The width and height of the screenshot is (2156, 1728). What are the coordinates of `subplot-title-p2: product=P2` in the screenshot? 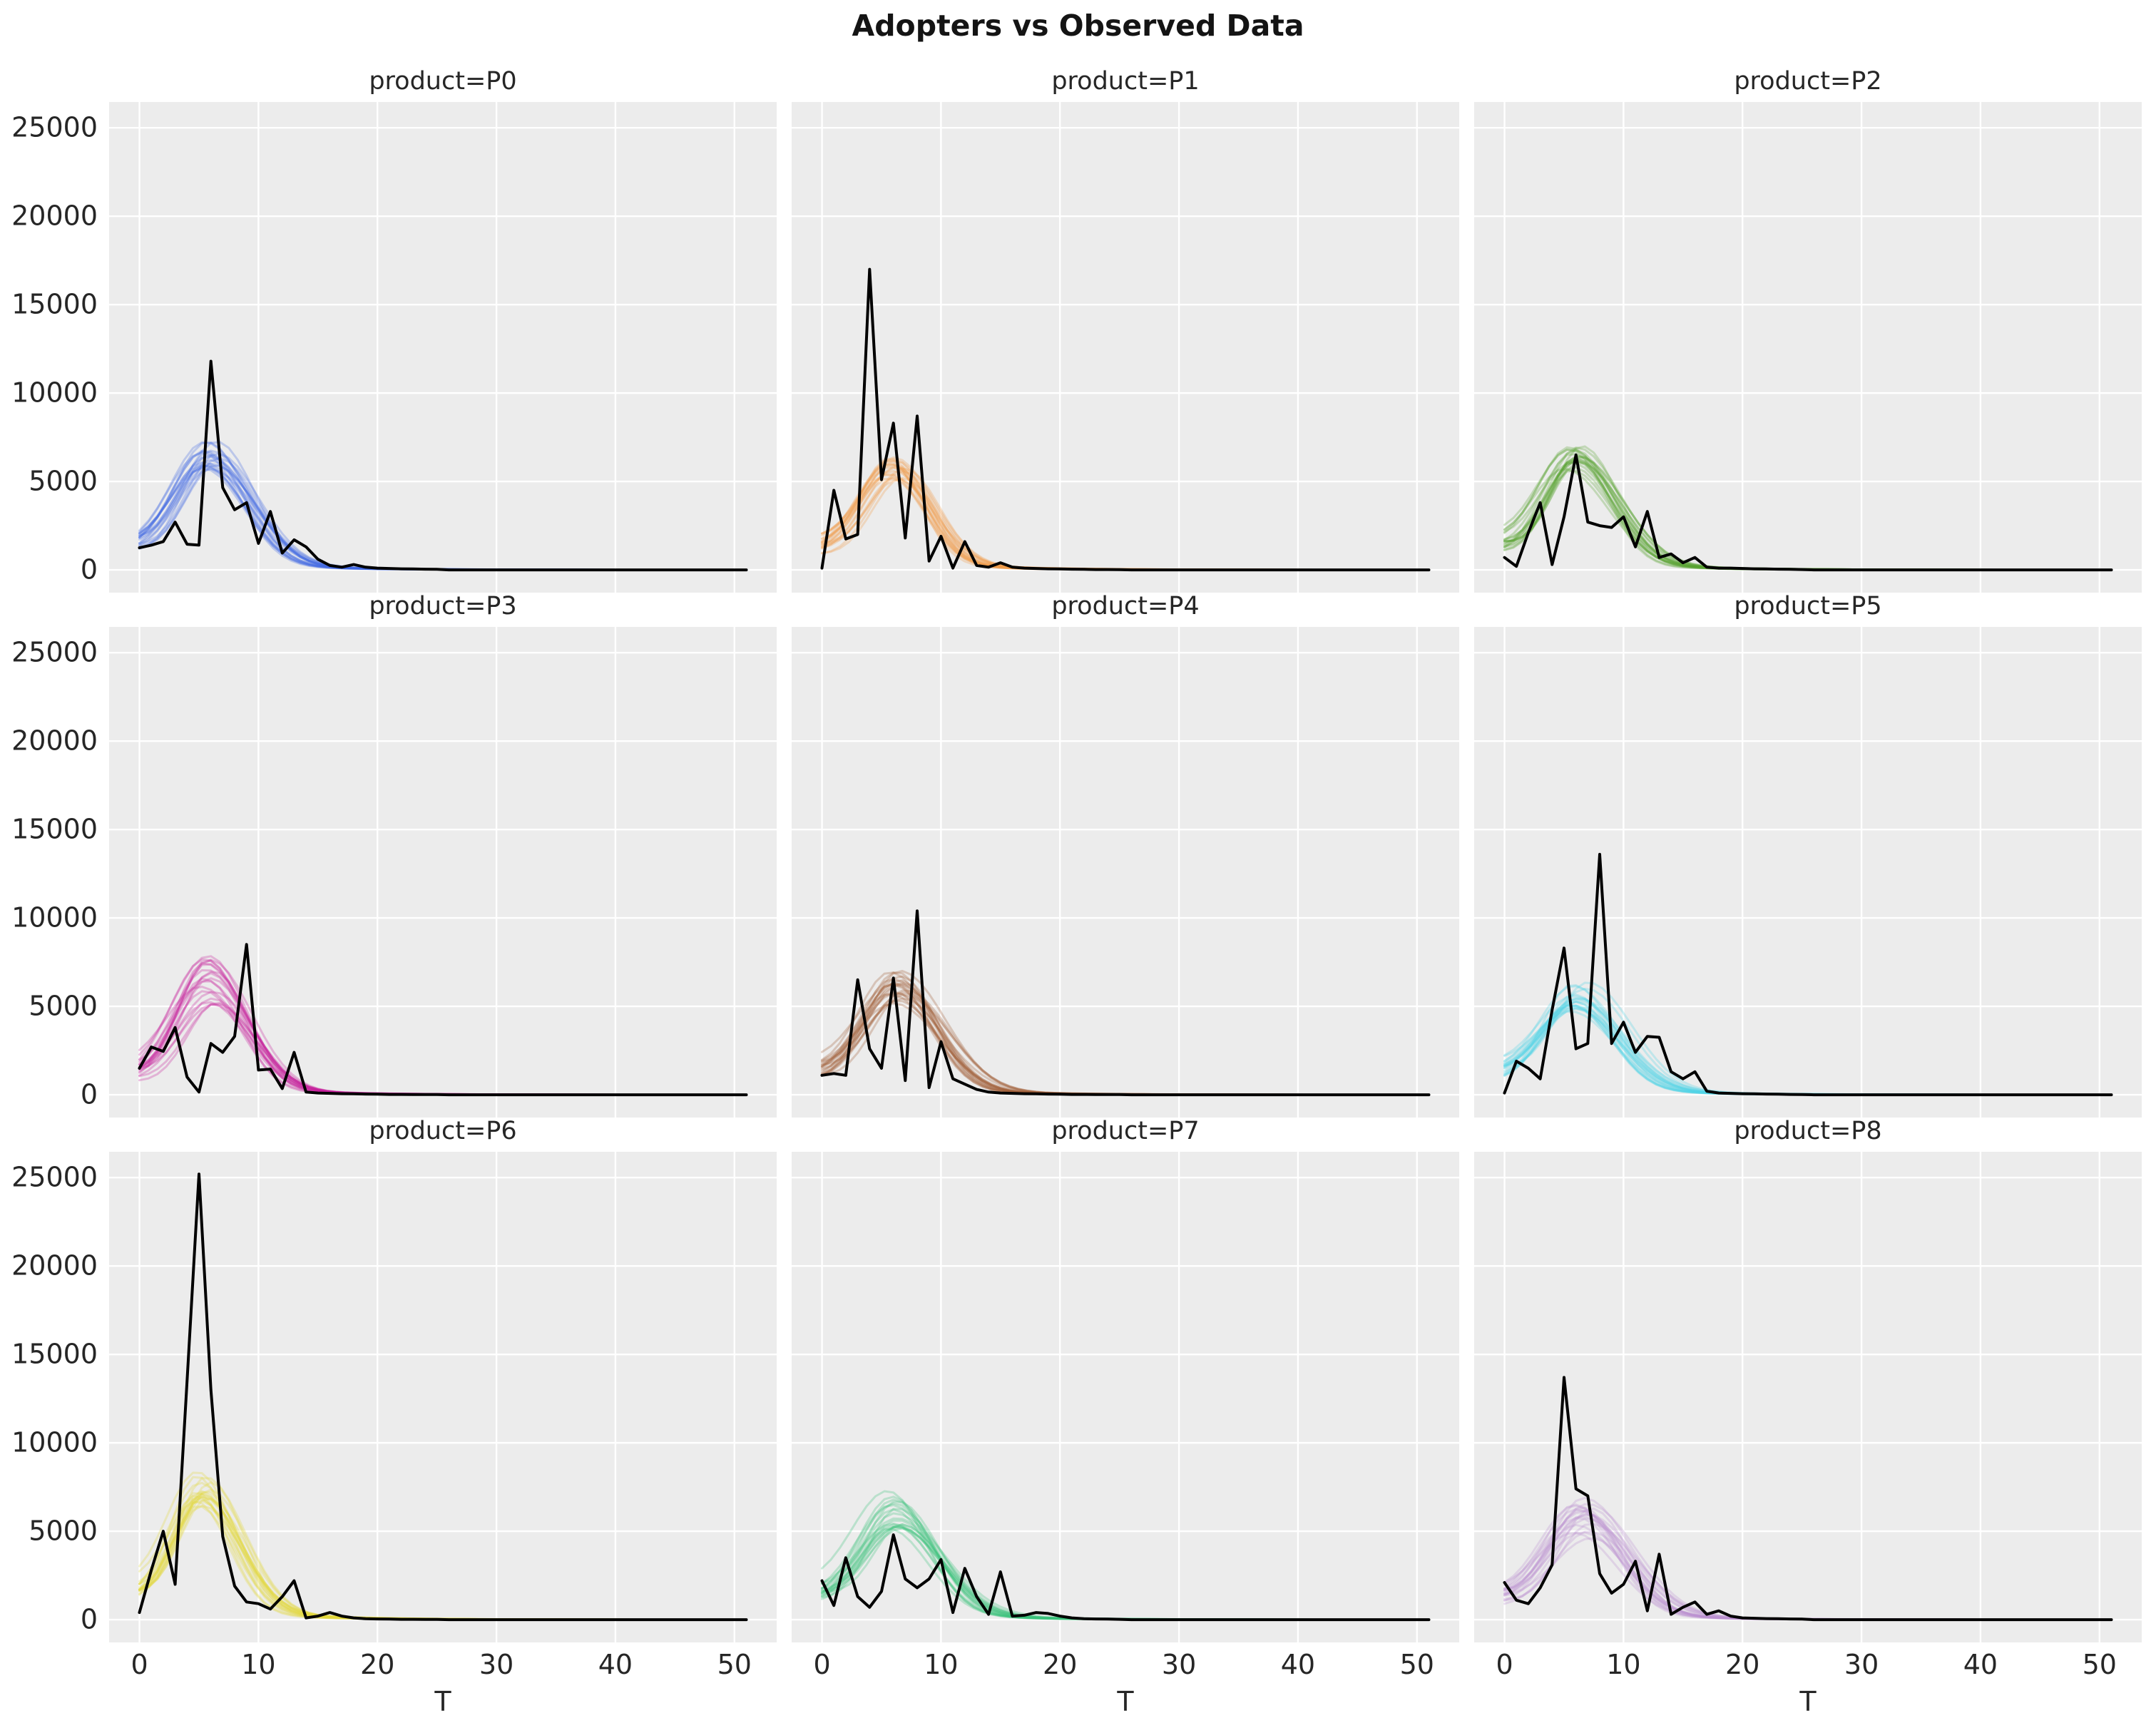 It's located at (1808, 81).